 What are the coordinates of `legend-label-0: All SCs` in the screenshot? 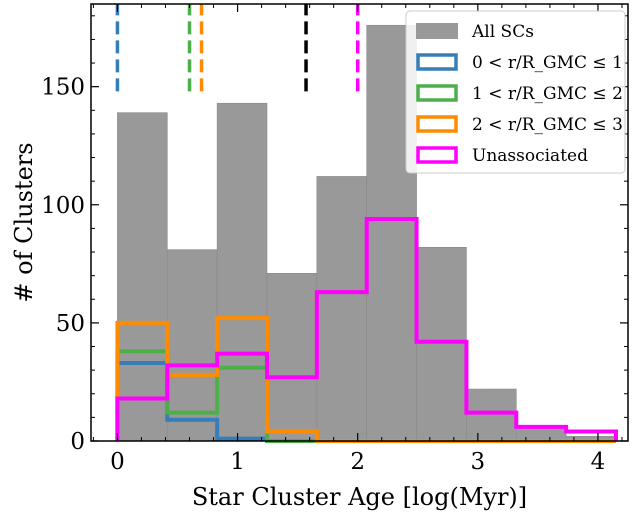 It's located at (502, 32).